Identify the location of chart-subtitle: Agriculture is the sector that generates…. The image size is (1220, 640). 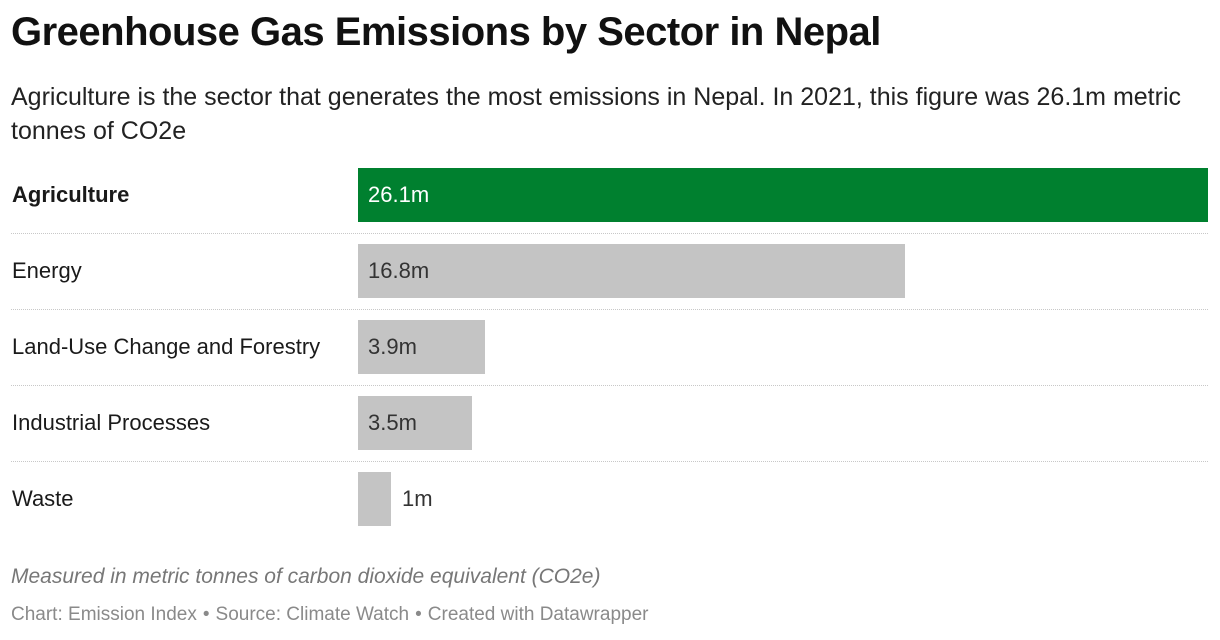
(596, 114).